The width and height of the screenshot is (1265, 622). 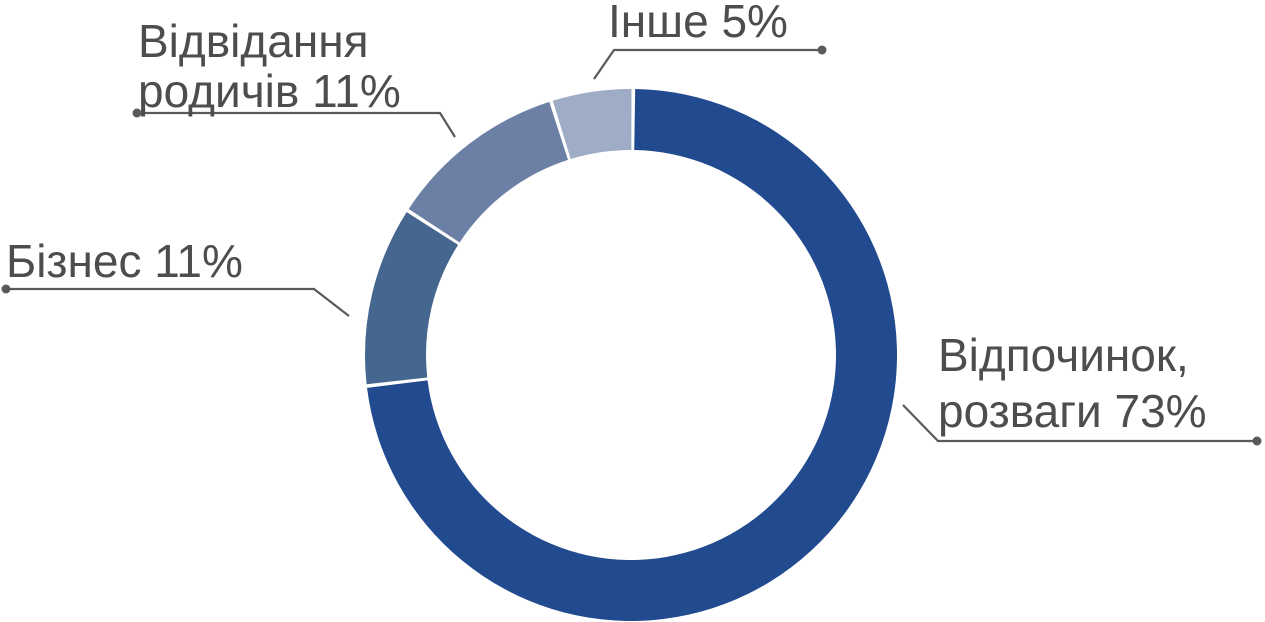 I want to click on slice-label-2: Відвідання родичів 11%, so click(x=269, y=66).